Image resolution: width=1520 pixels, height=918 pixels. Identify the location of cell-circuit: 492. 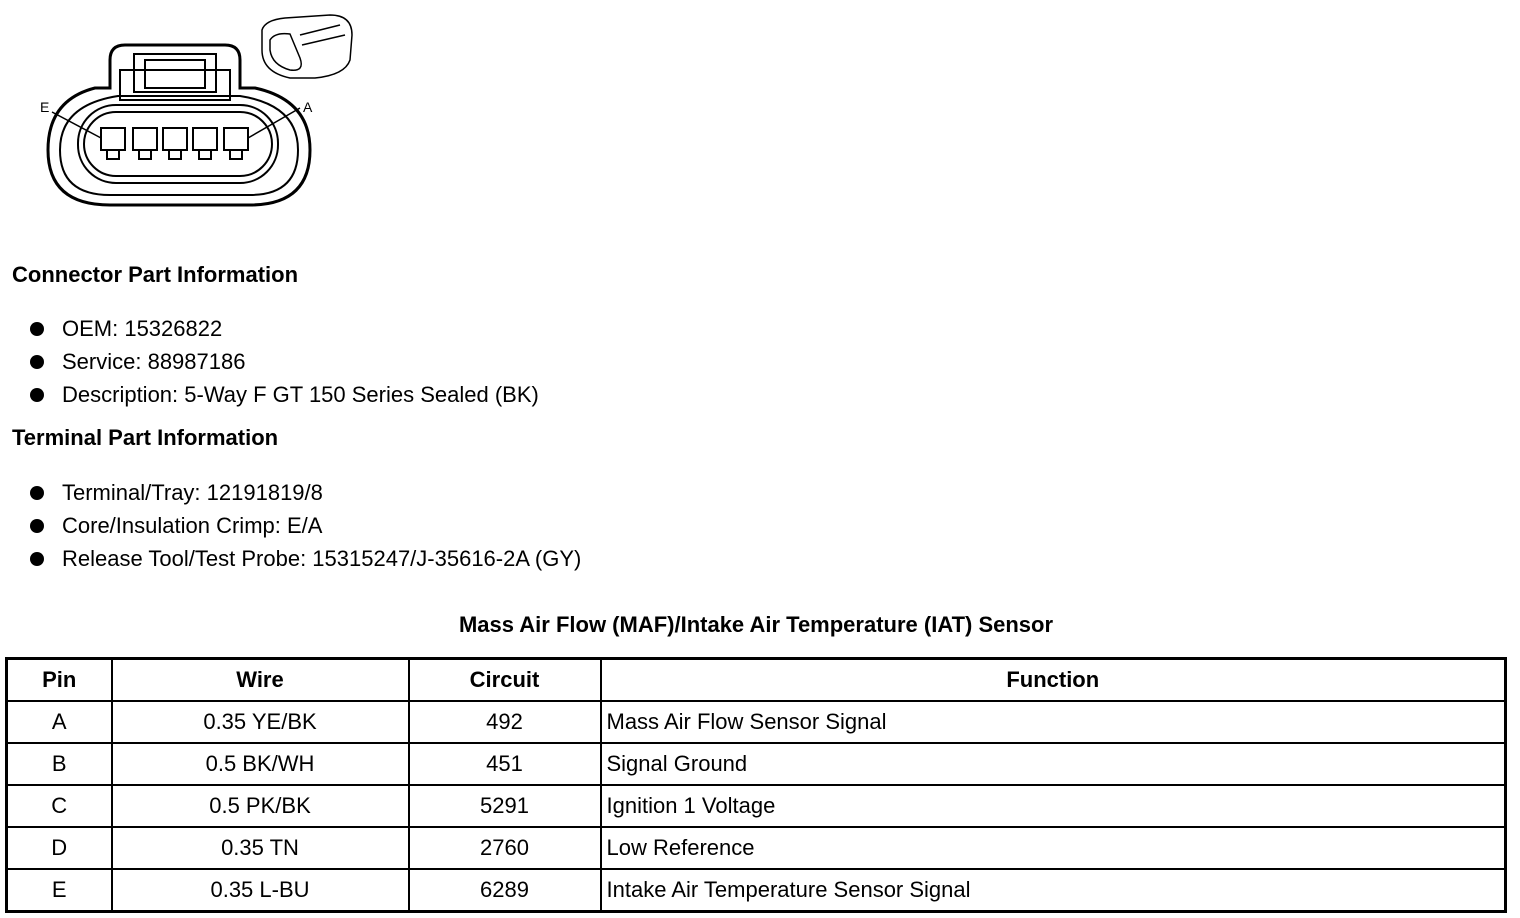
(504, 722).